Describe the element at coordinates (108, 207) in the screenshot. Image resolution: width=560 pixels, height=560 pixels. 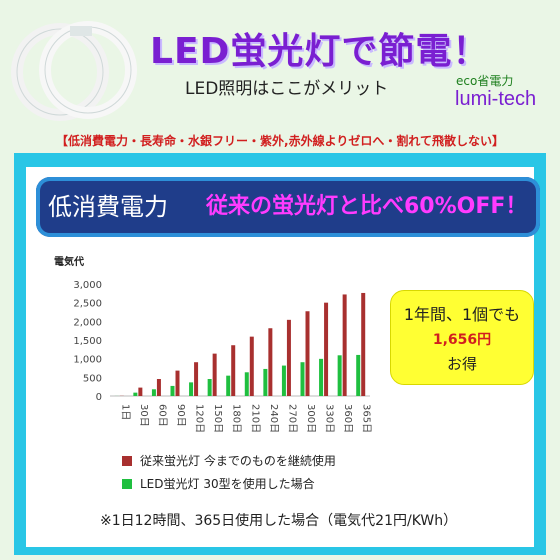
I see `banner-left-text: 低消費電力` at that location.